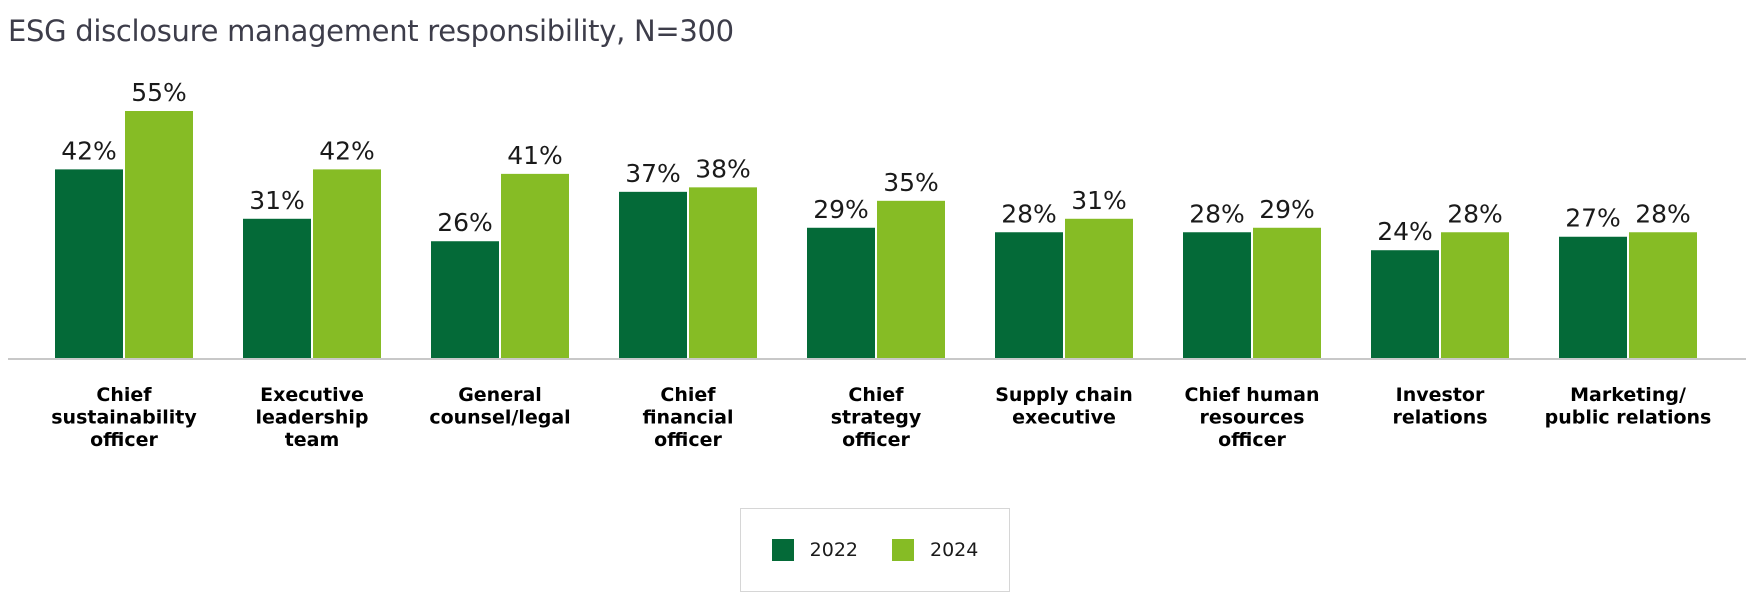 The height and width of the screenshot is (615, 1750). I want to click on value-label-executive-leadership-team-2022: 31%, so click(277, 200).